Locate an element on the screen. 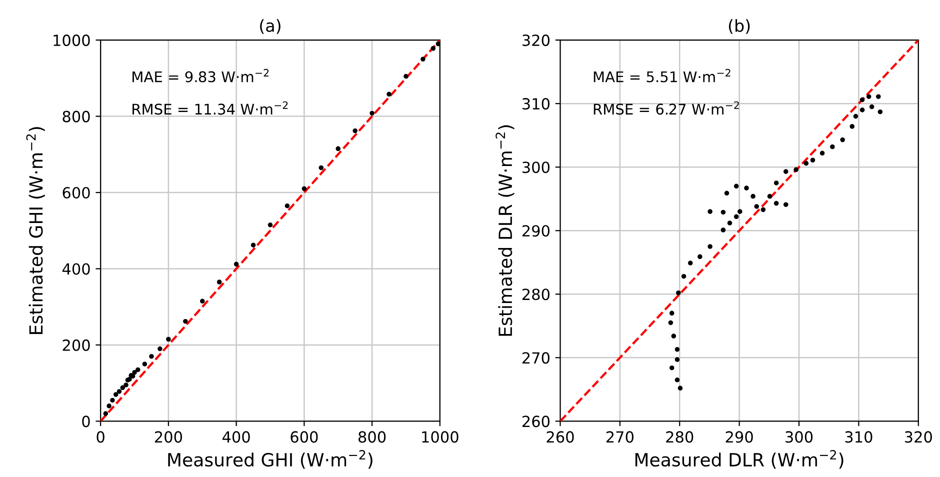 The image size is (940, 477). y-tick-label: 270 is located at coordinates (536, 358).